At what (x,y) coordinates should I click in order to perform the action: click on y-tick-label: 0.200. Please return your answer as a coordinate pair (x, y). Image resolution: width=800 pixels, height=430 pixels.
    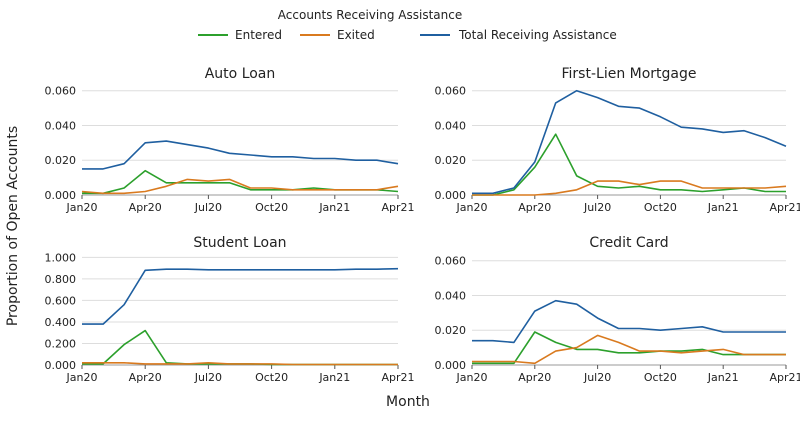
    Looking at the image, I should click on (61, 343).